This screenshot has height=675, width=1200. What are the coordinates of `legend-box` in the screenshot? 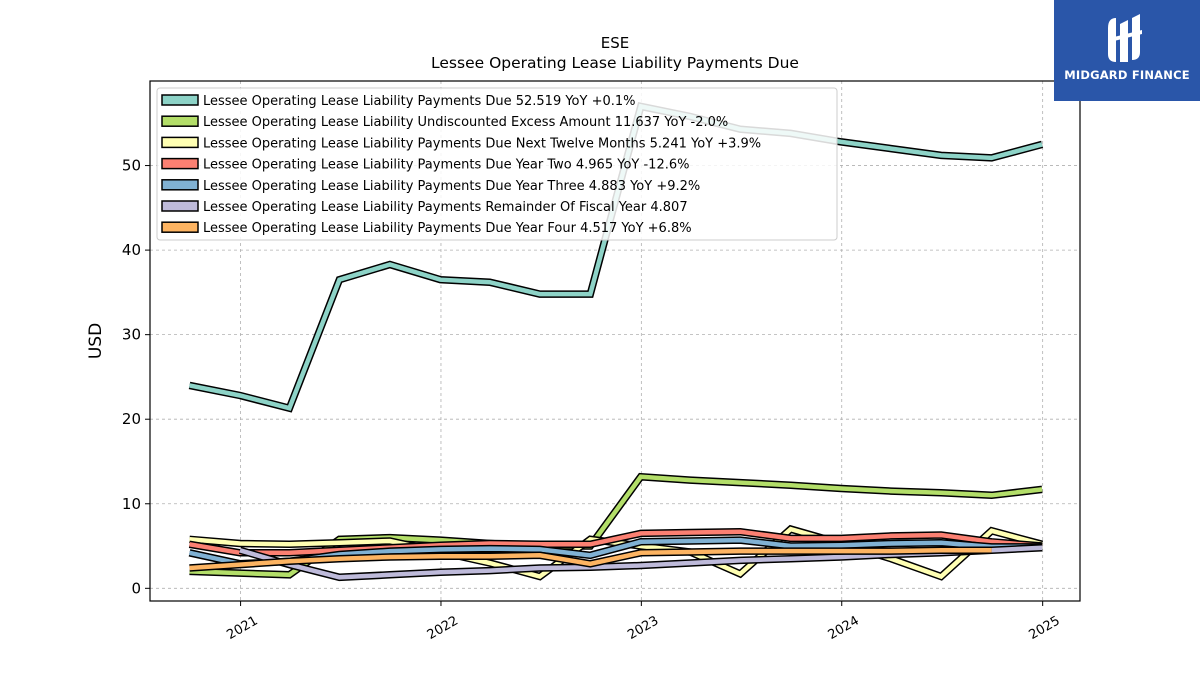 It's located at (497, 164).